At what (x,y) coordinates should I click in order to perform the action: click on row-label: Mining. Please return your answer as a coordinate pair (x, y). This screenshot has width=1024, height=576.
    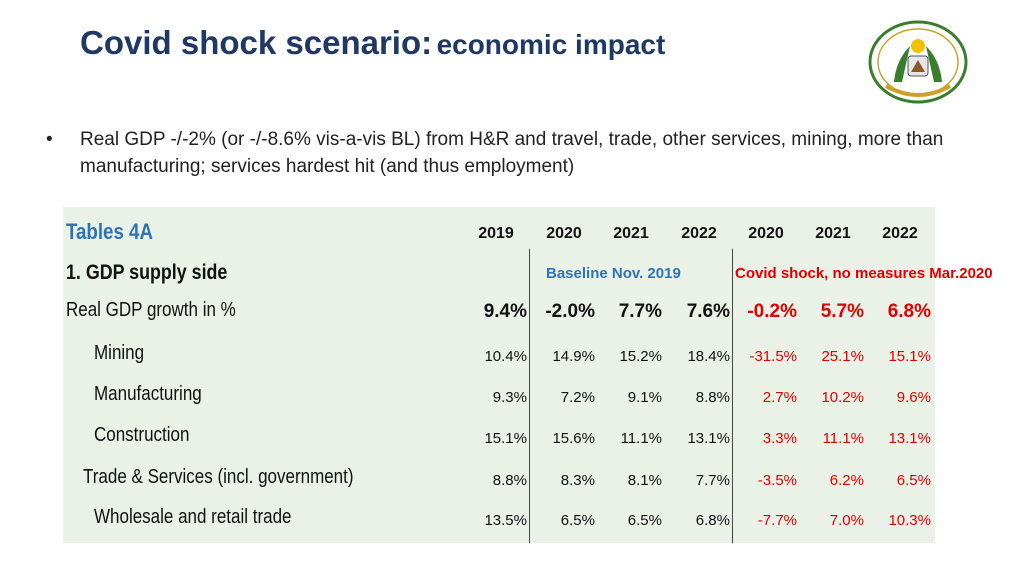
    Looking at the image, I should click on (119, 353).